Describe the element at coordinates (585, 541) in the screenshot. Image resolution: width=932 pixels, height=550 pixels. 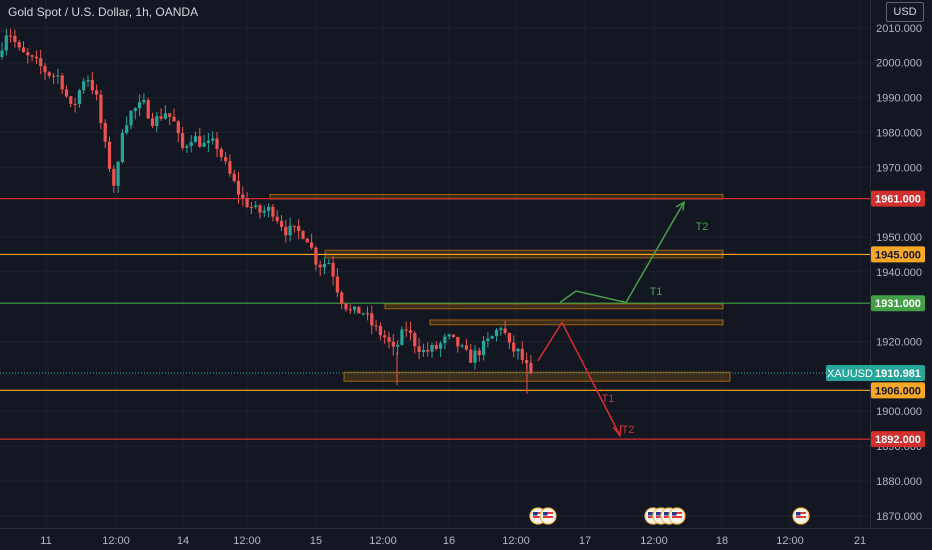
I see `x-tick-label: 17` at that location.